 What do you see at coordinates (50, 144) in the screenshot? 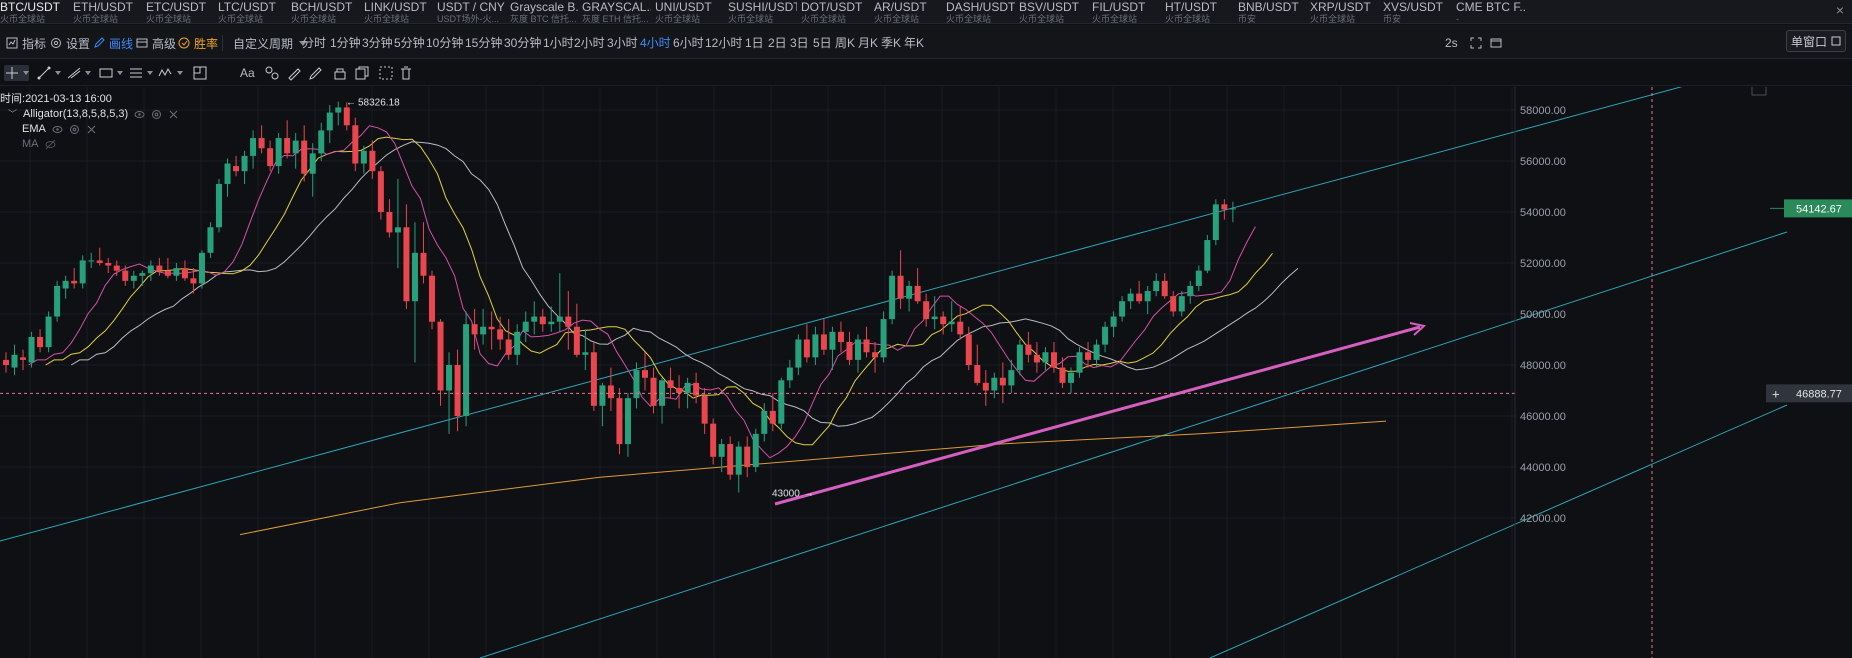
I see `eye-off-icon` at bounding box center [50, 144].